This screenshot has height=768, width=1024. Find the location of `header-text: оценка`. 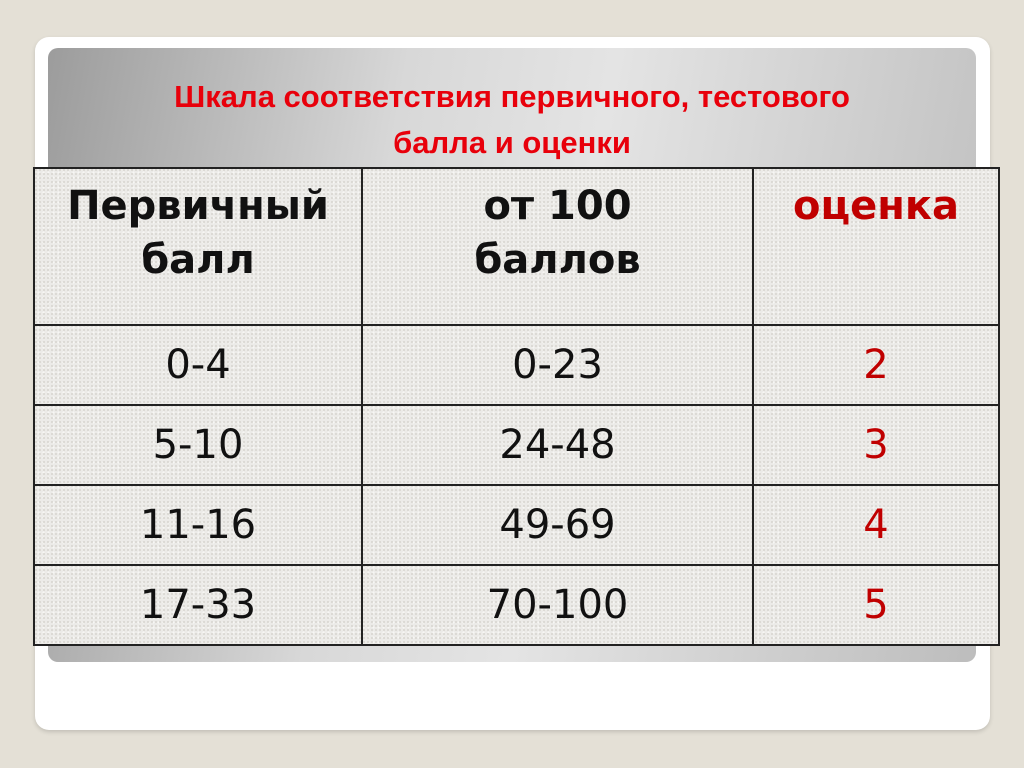

header-text: оценка is located at coordinates (876, 206).